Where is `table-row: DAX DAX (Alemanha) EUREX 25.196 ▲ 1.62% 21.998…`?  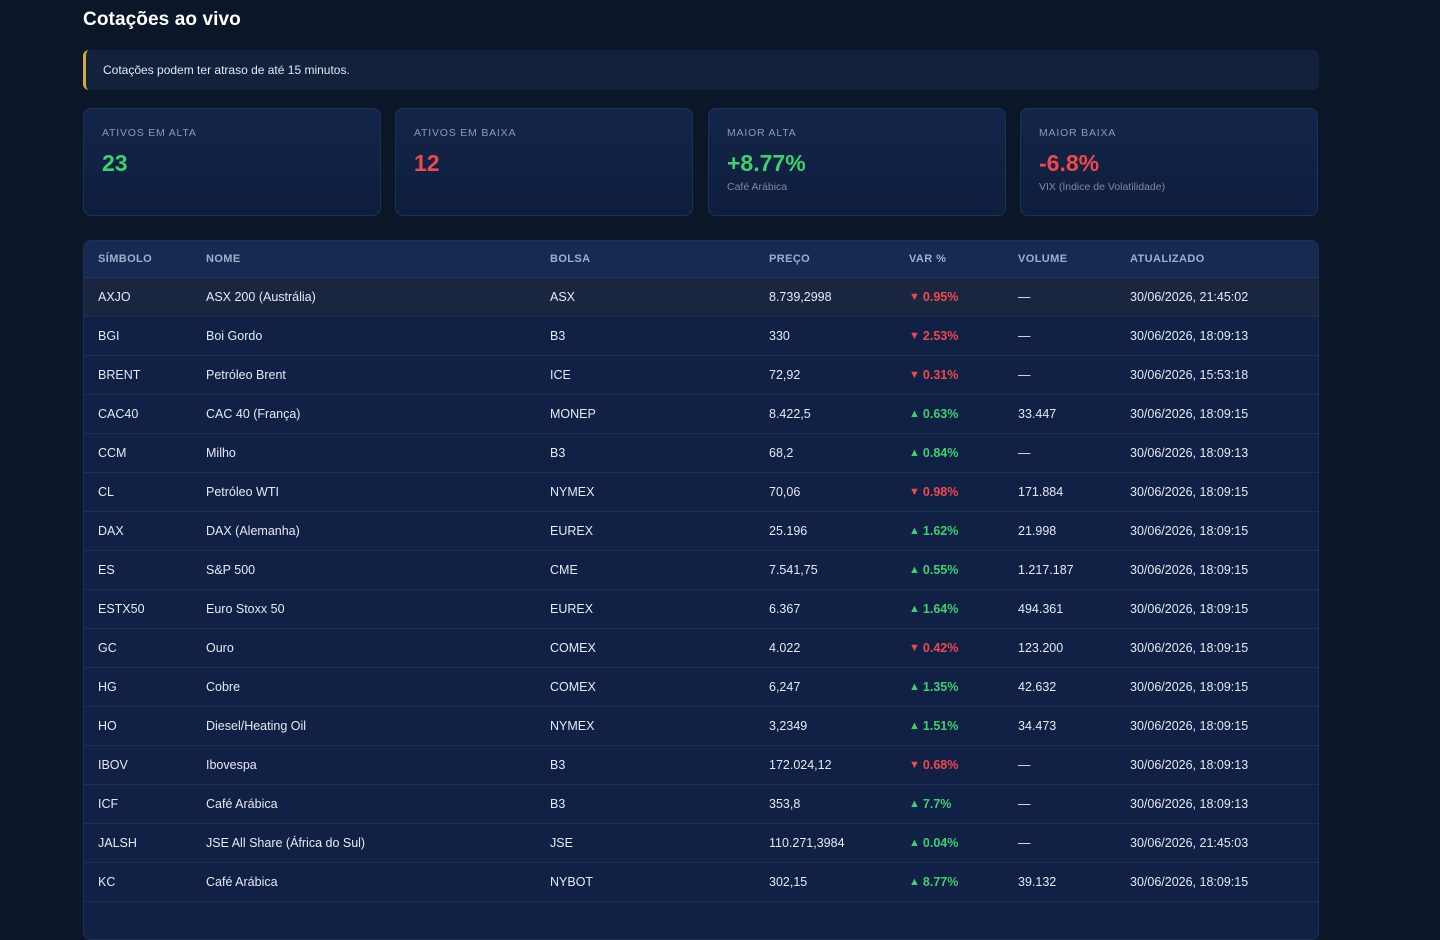
table-row: DAX DAX (Alemanha) EUREX 25.196 ▲ 1.62% 21.998… is located at coordinates (701, 531).